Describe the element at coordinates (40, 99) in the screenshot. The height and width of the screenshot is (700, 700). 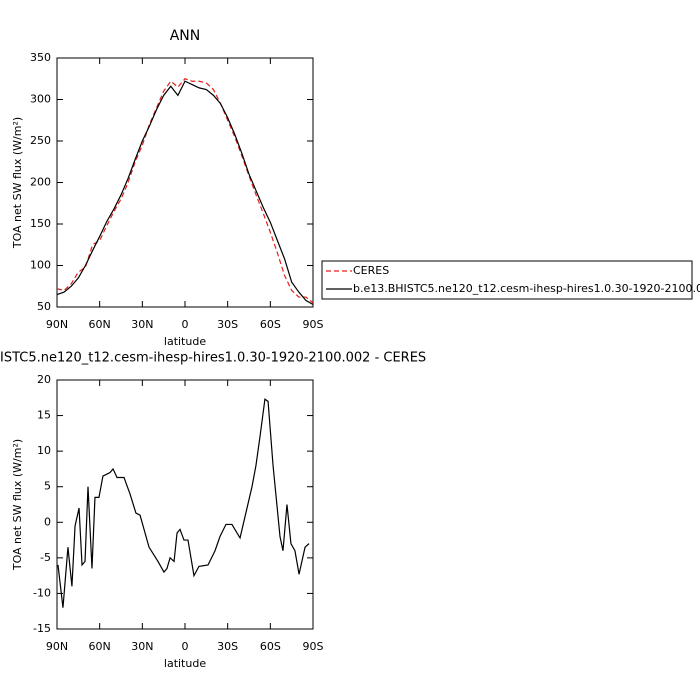
I see `y-tick-label: 300` at that location.